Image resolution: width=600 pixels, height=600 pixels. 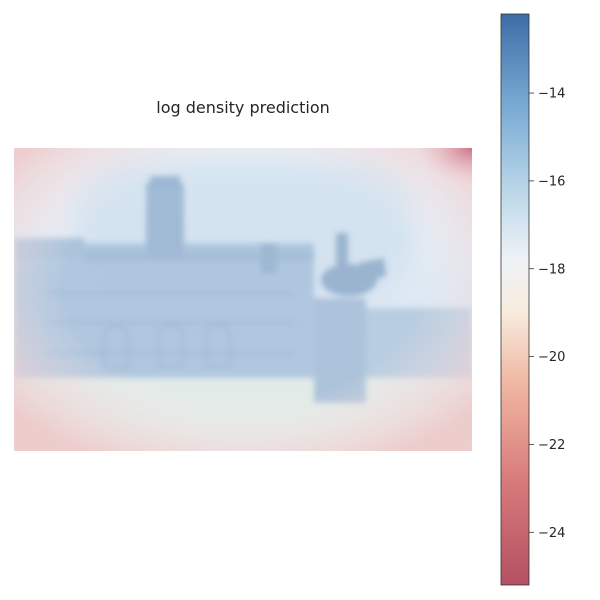 I want to click on colorbar-tick-label: −24, so click(x=551, y=533).